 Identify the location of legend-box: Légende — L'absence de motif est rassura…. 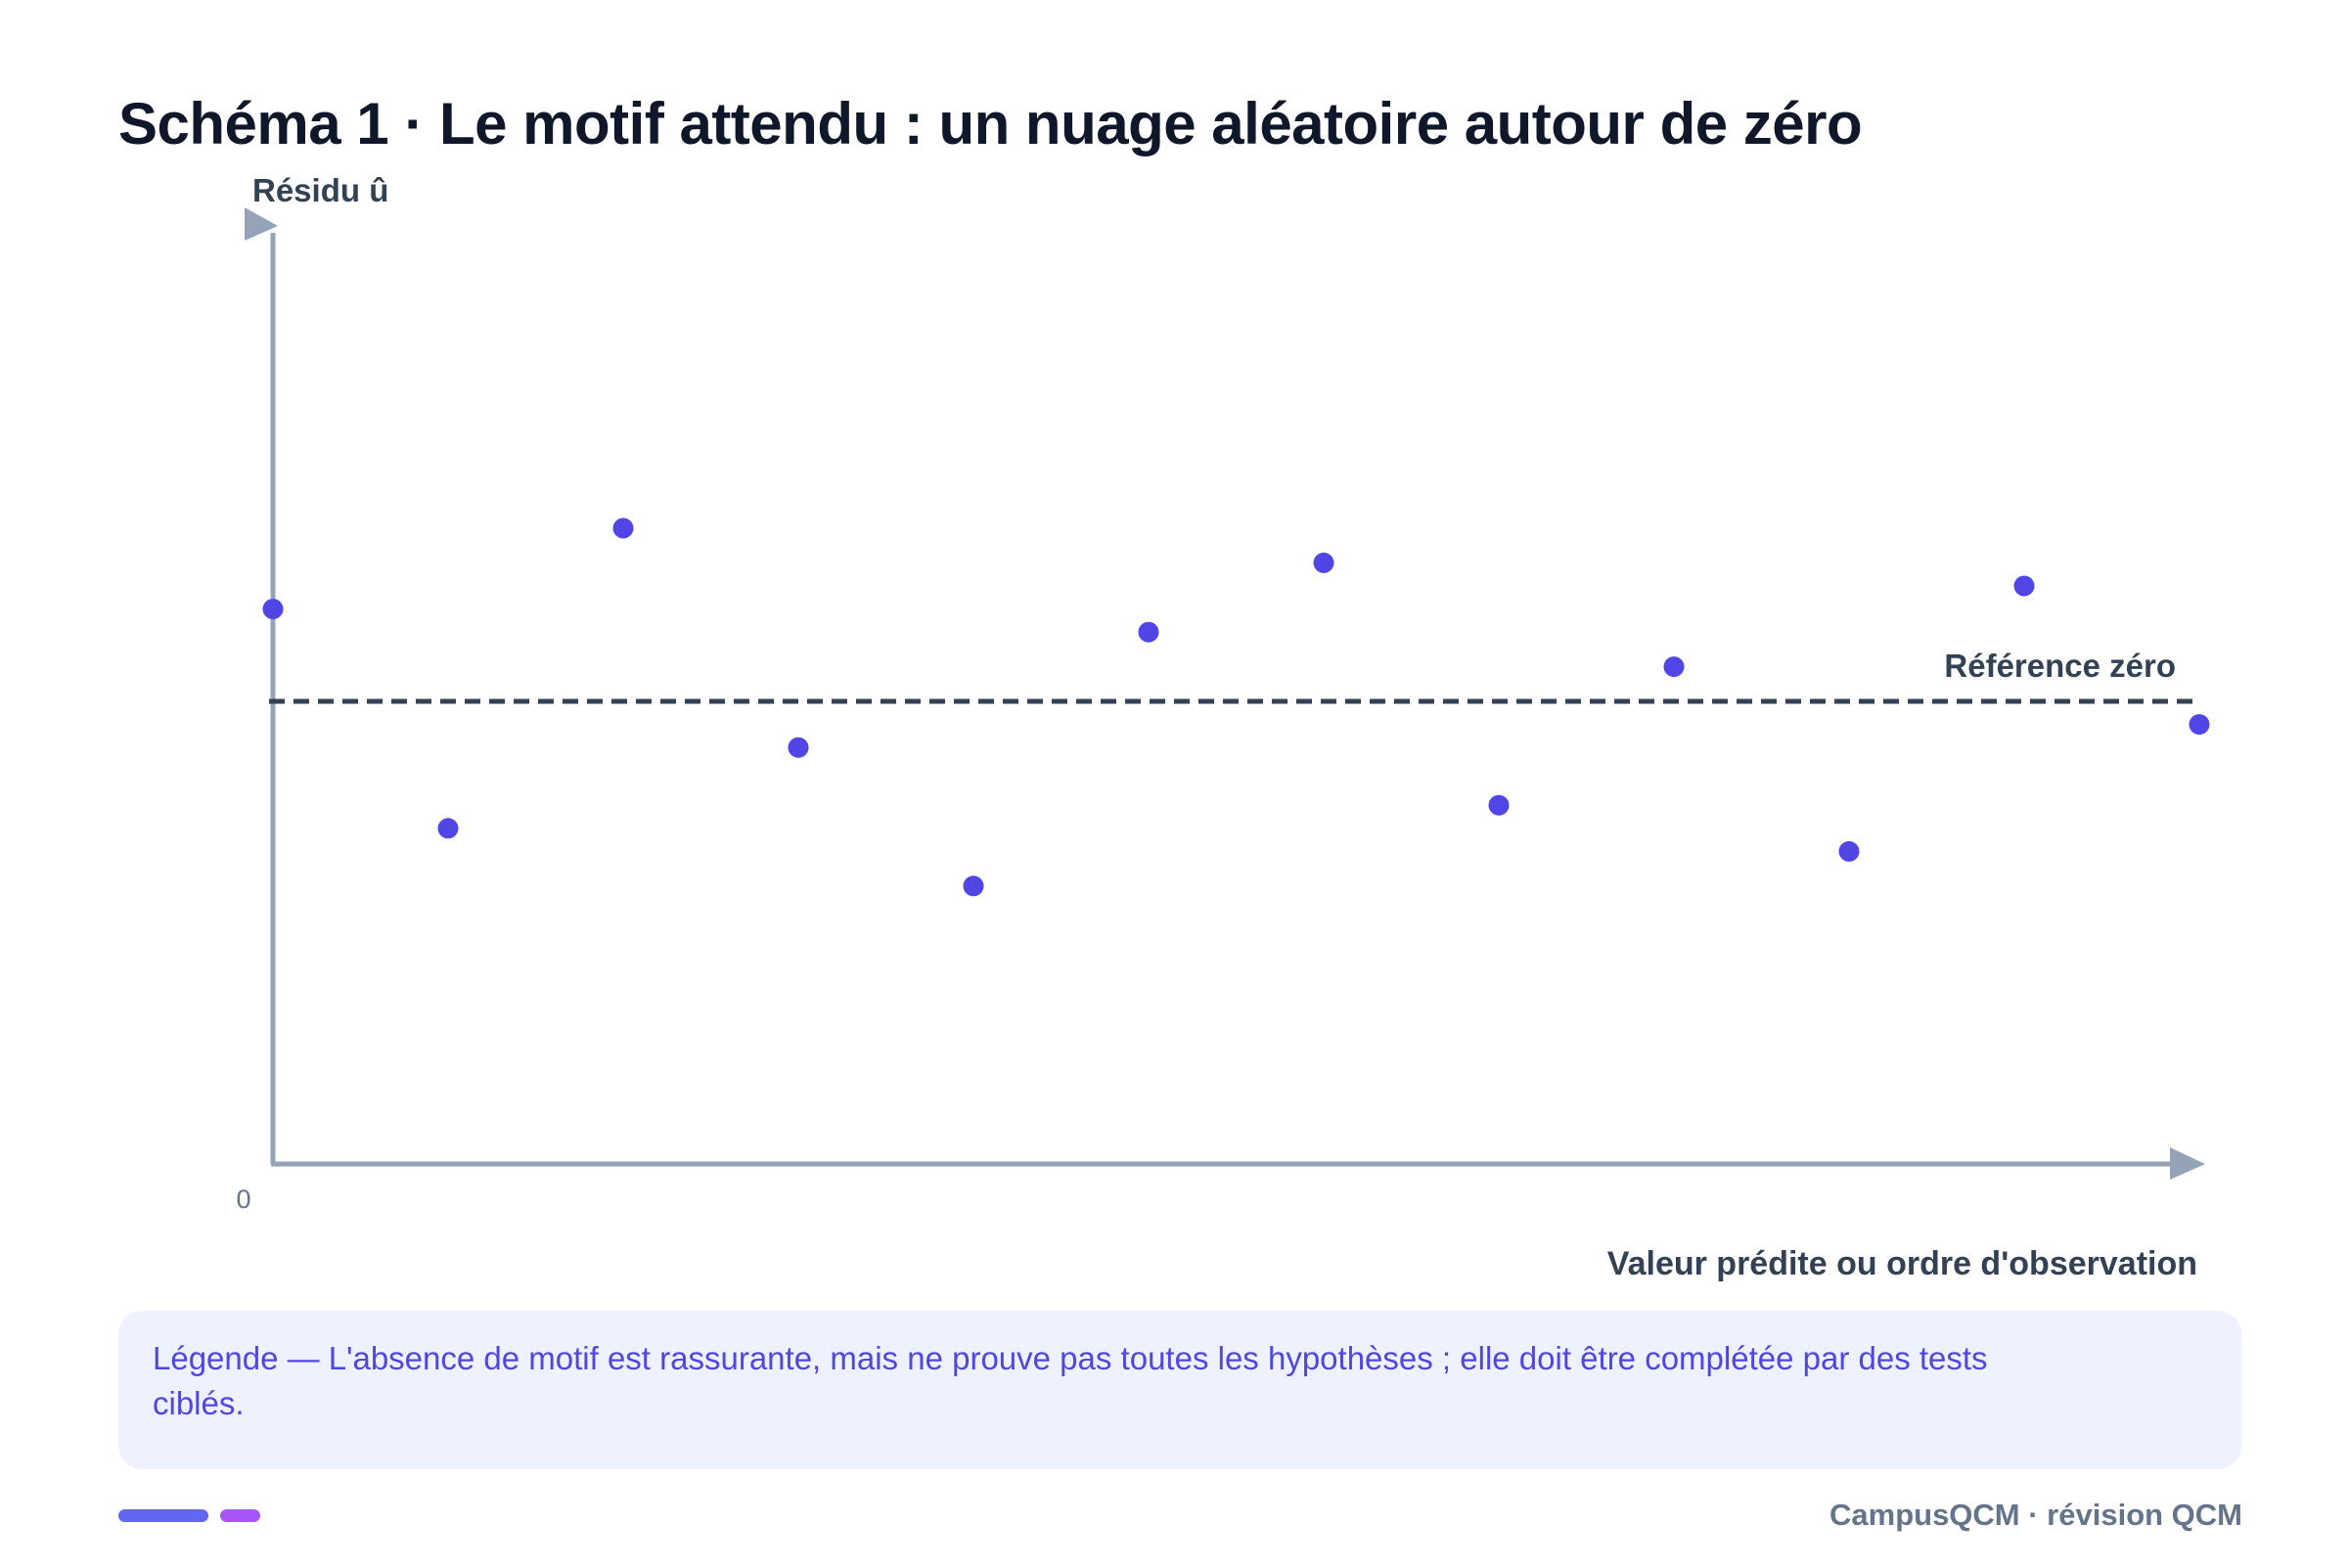
(1179, 1390).